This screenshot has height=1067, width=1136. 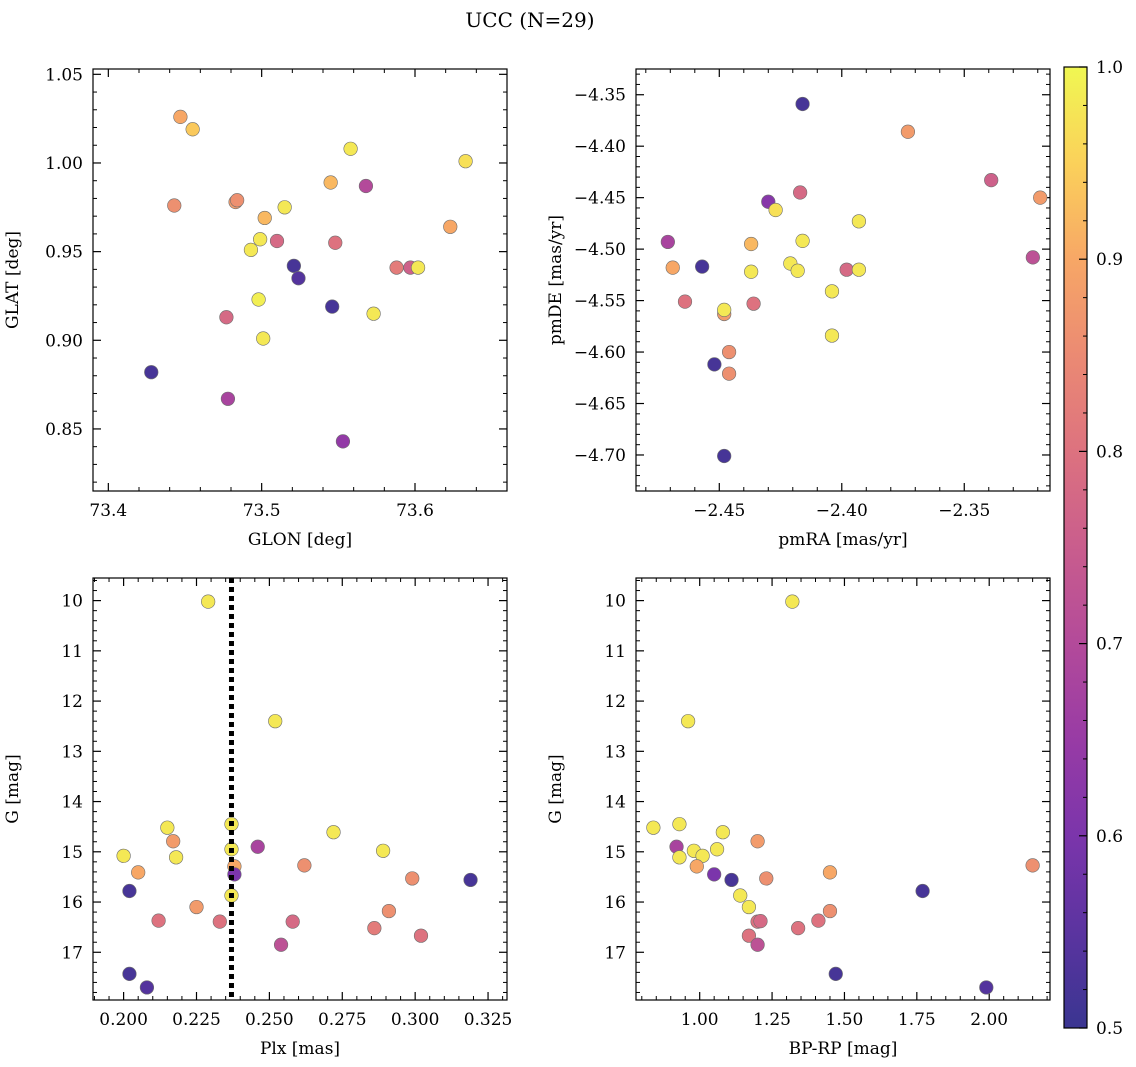 What do you see at coordinates (1109, 68) in the screenshot?
I see `colorbar-tick-label: 1.0` at bounding box center [1109, 68].